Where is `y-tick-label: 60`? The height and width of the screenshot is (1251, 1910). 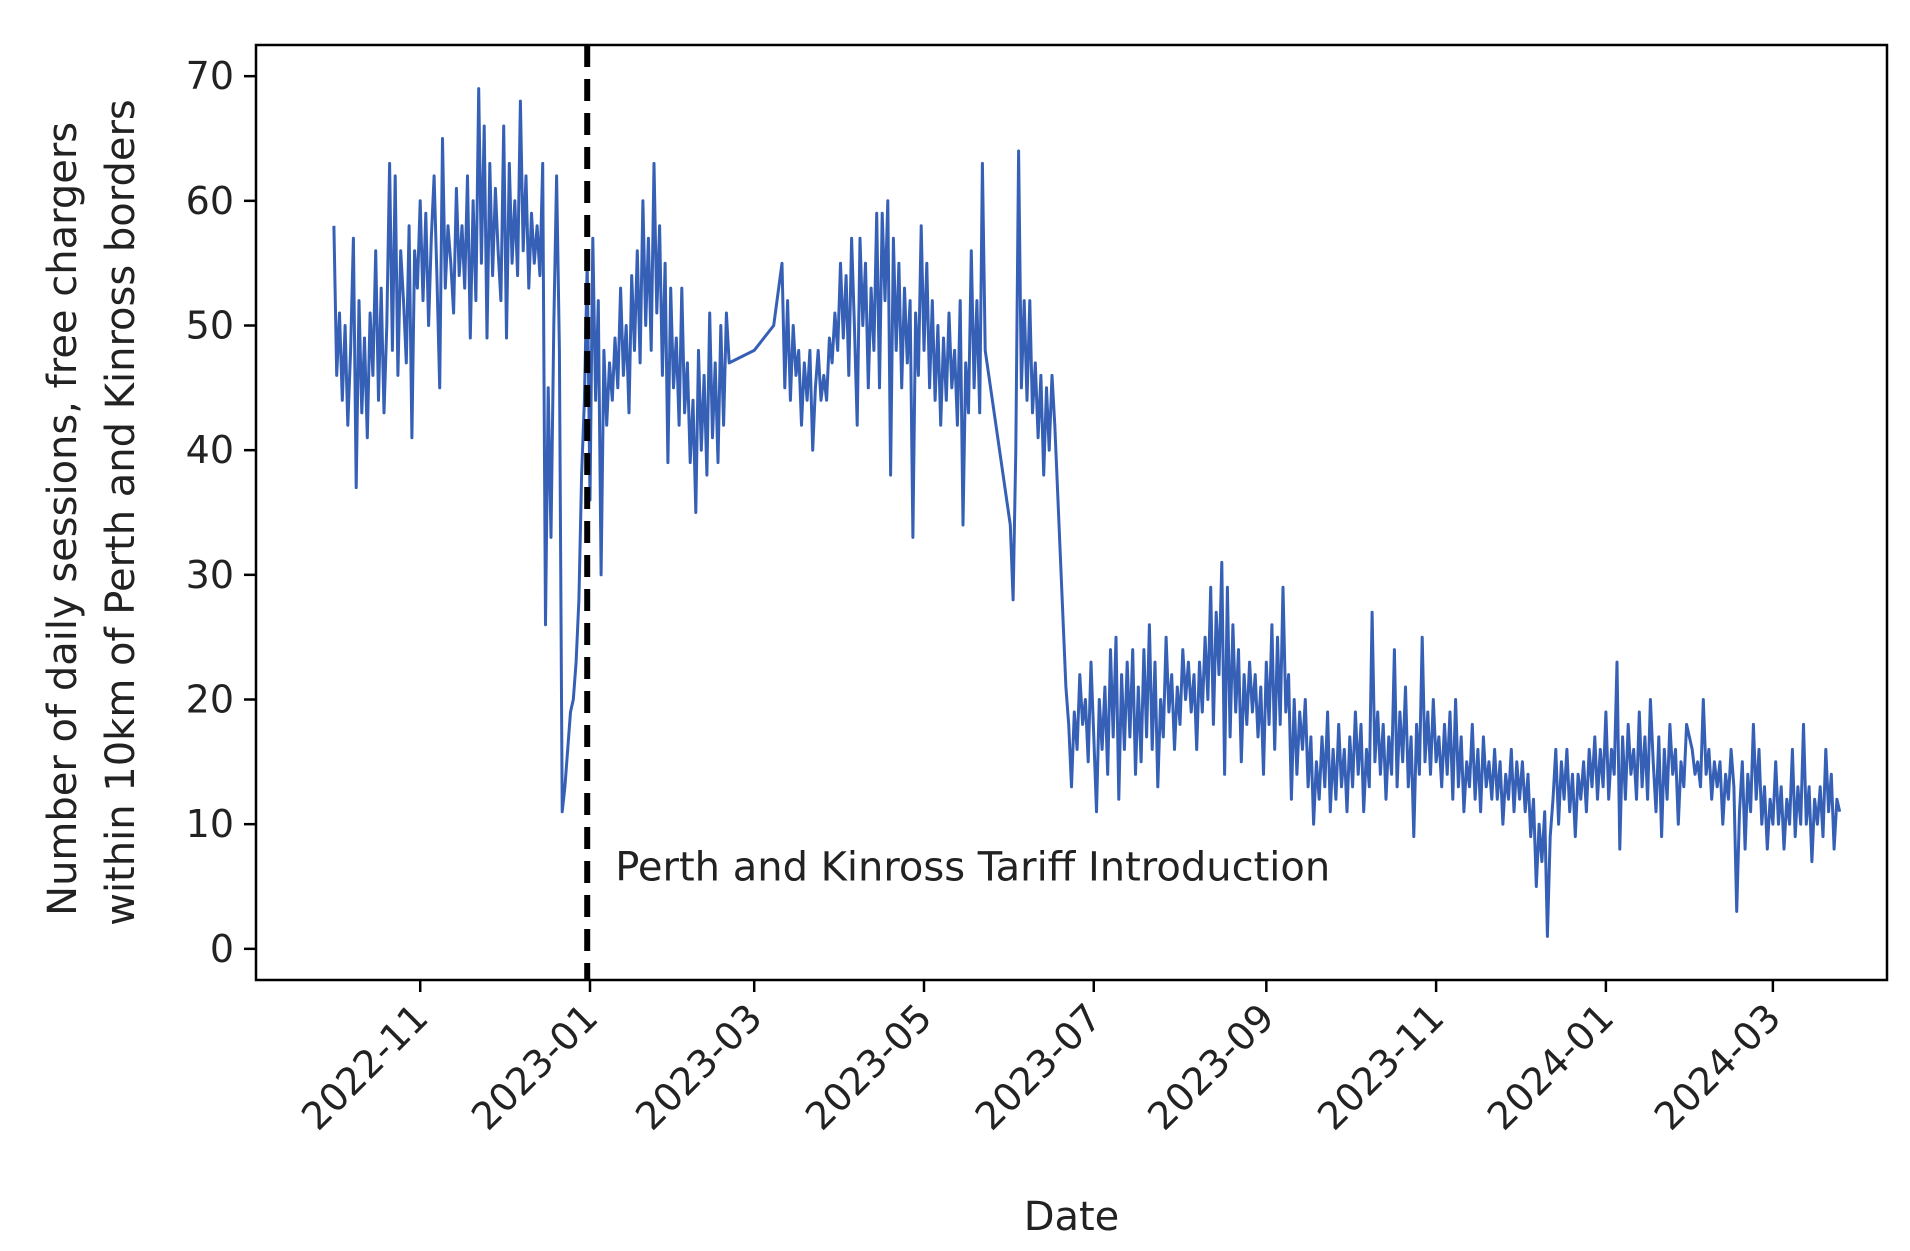
y-tick-label: 60 is located at coordinates (210, 201).